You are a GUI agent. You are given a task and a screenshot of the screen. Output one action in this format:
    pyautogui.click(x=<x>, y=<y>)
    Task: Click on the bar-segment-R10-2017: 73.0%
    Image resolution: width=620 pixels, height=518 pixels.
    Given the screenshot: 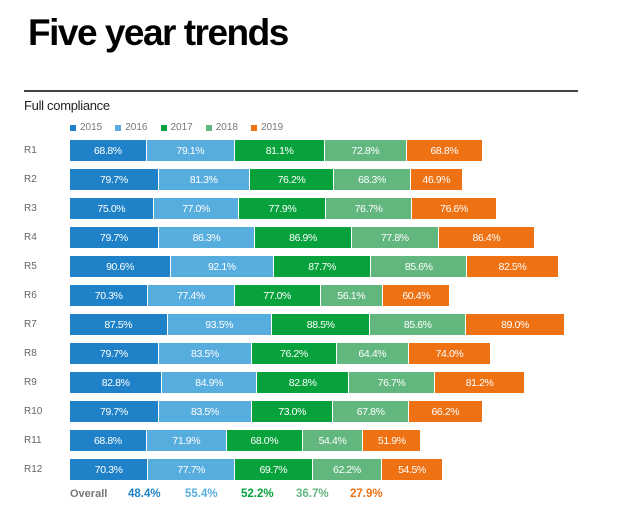 What is the action you would take?
    pyautogui.click(x=292, y=411)
    